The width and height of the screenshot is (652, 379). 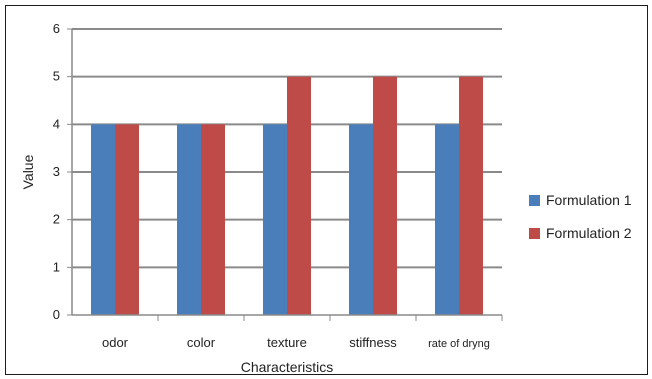 I want to click on bar-1-stiffness, so click(x=361, y=219).